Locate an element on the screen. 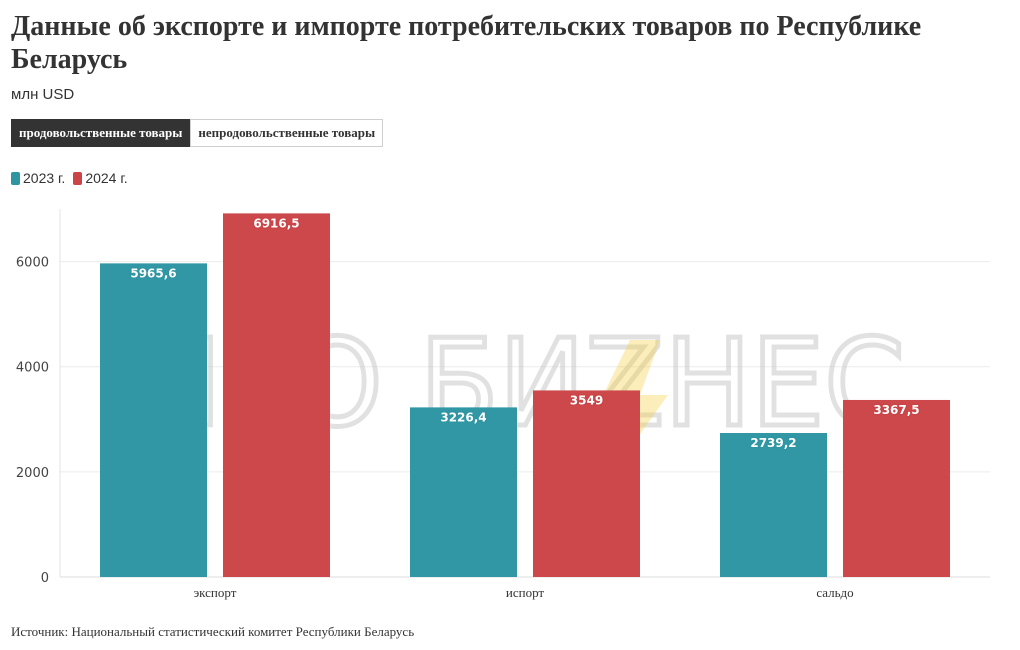 The width and height of the screenshot is (1020, 650). x-category-label: сальдо is located at coordinates (834, 592).